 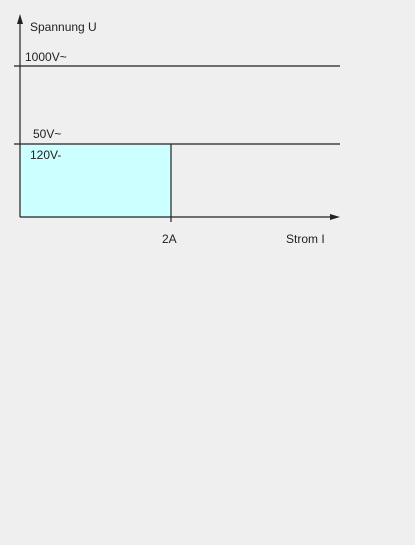 I want to click on label-2a: 2A, so click(x=169, y=239).